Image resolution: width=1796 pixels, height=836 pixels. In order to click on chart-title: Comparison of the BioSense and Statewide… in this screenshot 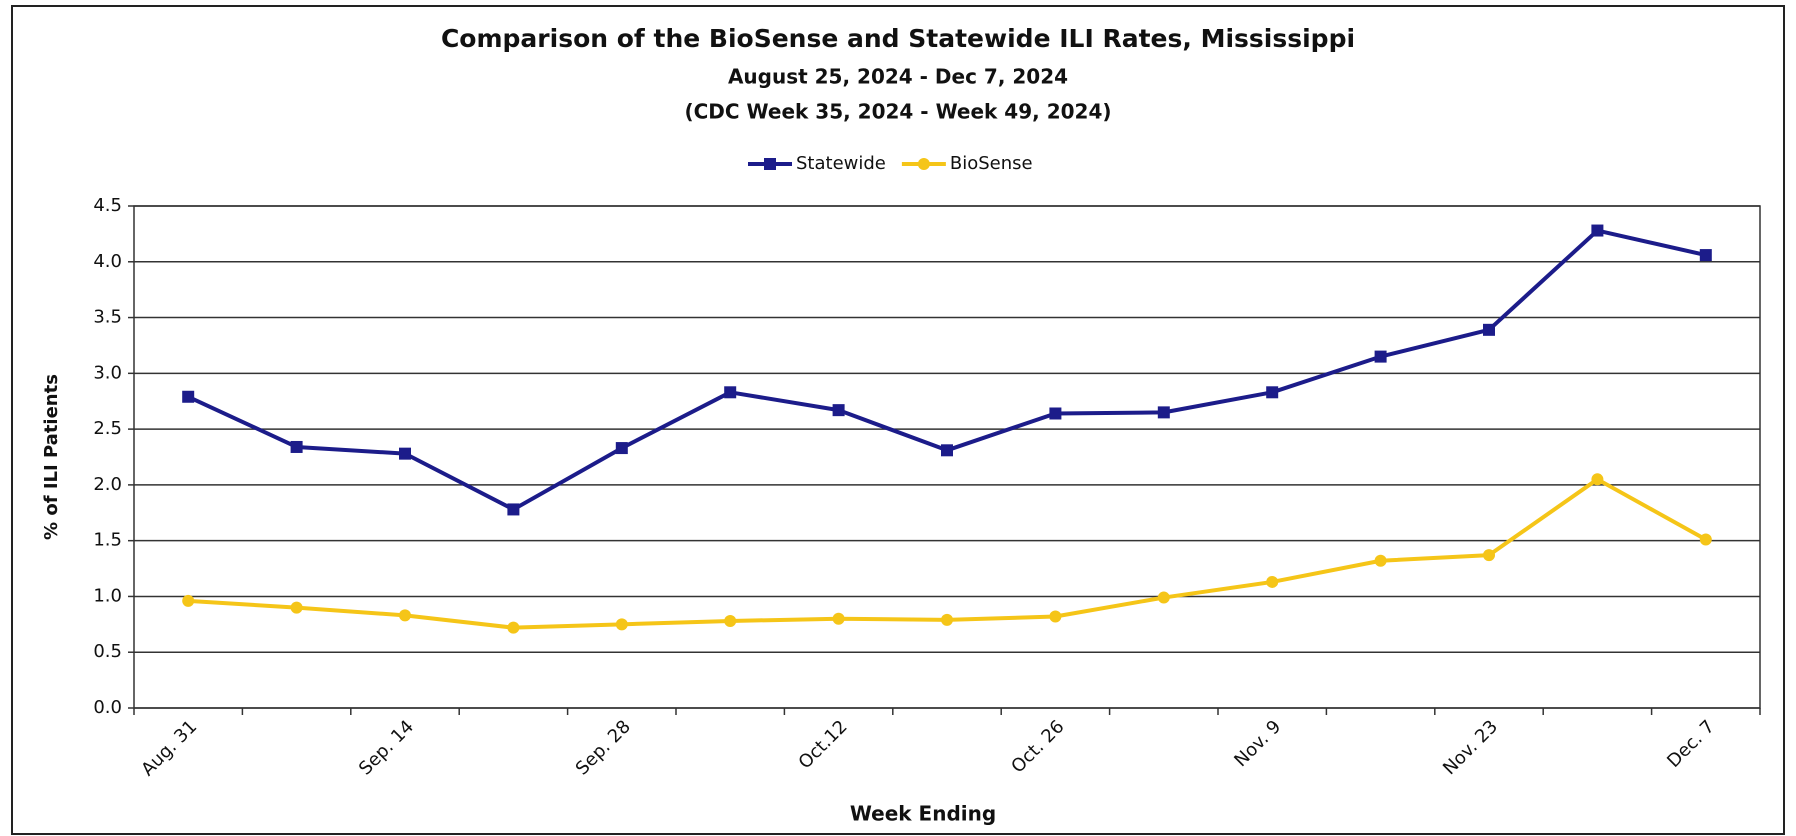, I will do `click(898, 38)`.